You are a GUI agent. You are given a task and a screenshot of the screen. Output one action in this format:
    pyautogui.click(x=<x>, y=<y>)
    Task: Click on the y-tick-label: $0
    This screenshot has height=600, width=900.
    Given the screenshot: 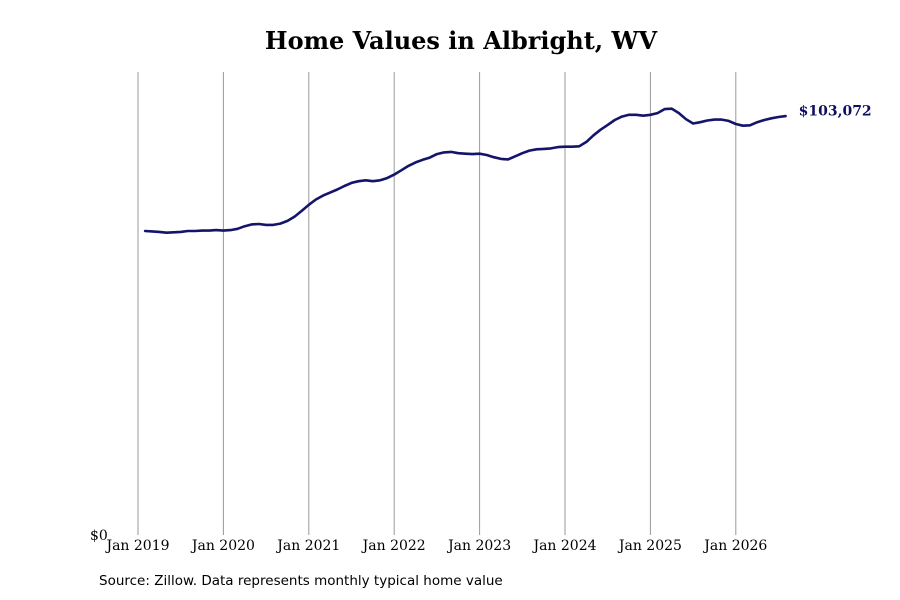 What is the action you would take?
    pyautogui.click(x=99, y=536)
    